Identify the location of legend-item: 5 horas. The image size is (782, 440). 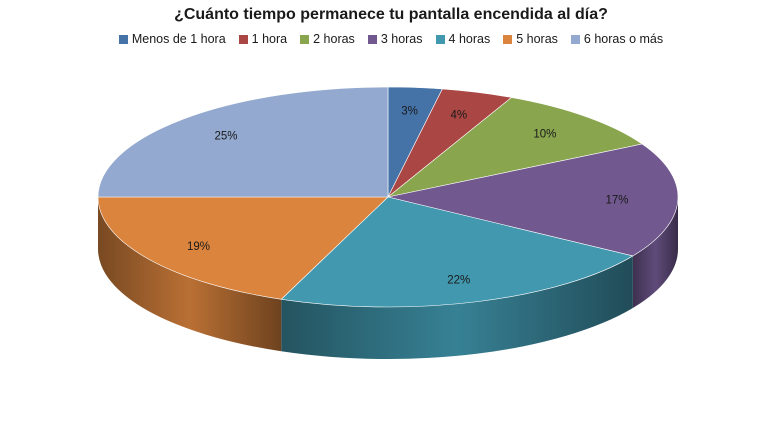
(530, 39).